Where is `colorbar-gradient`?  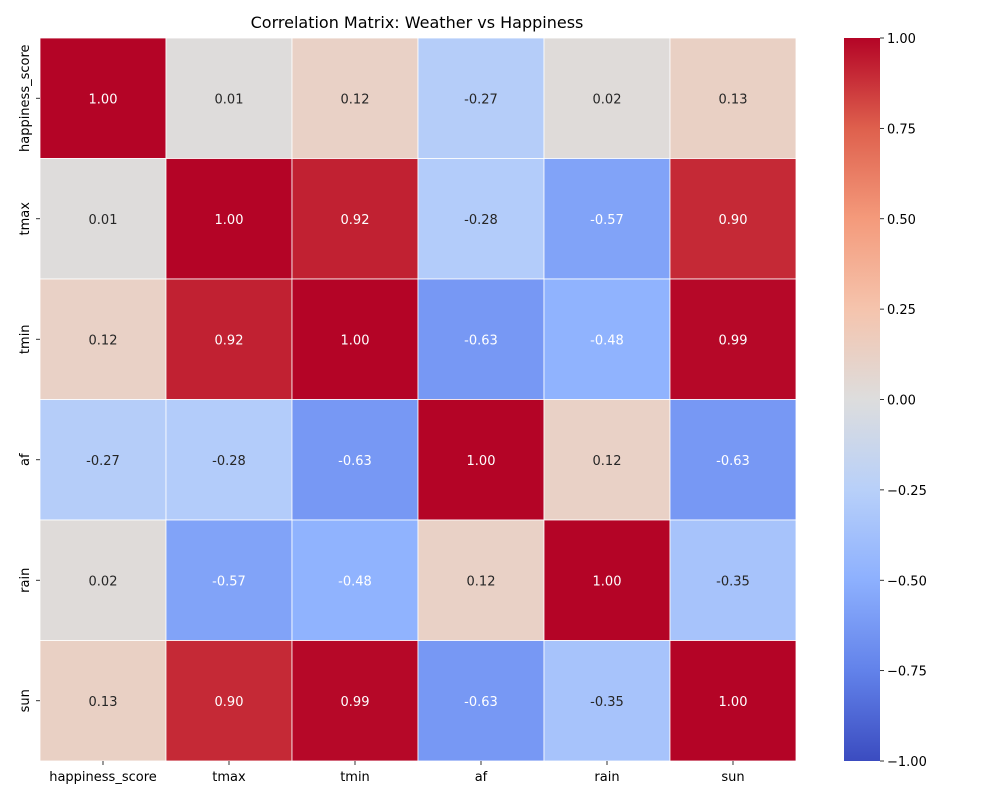
colorbar-gradient is located at coordinates (862, 399).